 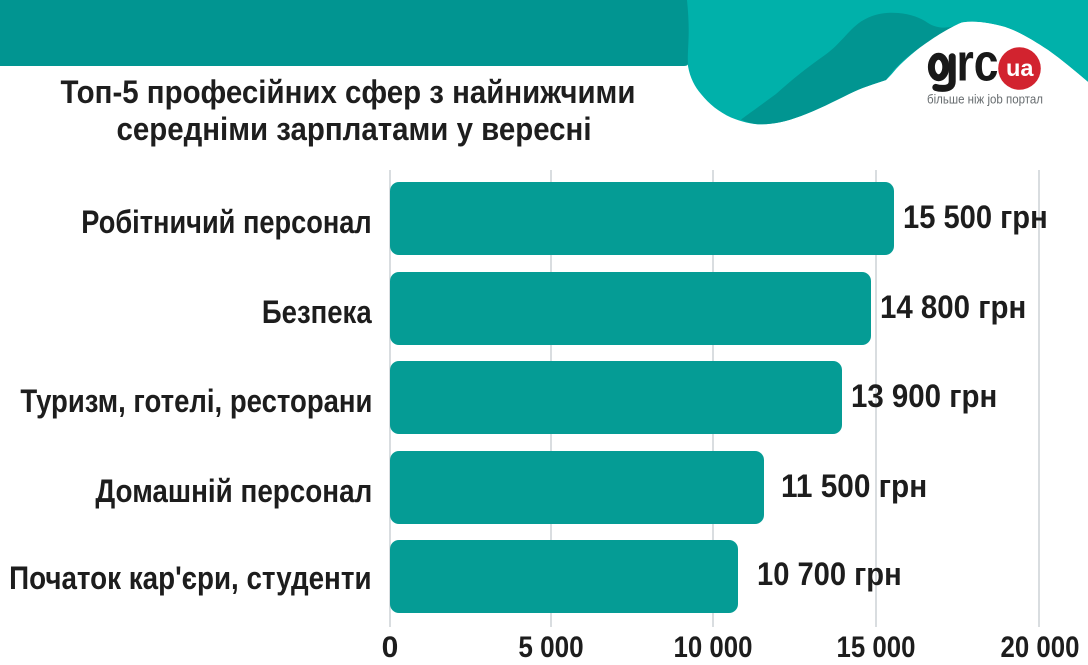 I want to click on svg-text: rc, so click(x=978, y=63).